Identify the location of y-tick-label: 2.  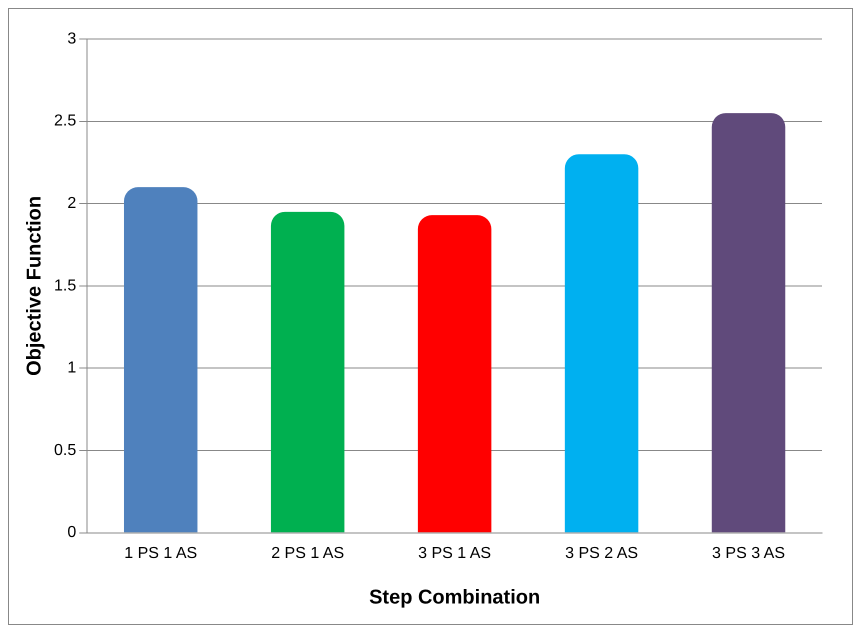
(71, 203).